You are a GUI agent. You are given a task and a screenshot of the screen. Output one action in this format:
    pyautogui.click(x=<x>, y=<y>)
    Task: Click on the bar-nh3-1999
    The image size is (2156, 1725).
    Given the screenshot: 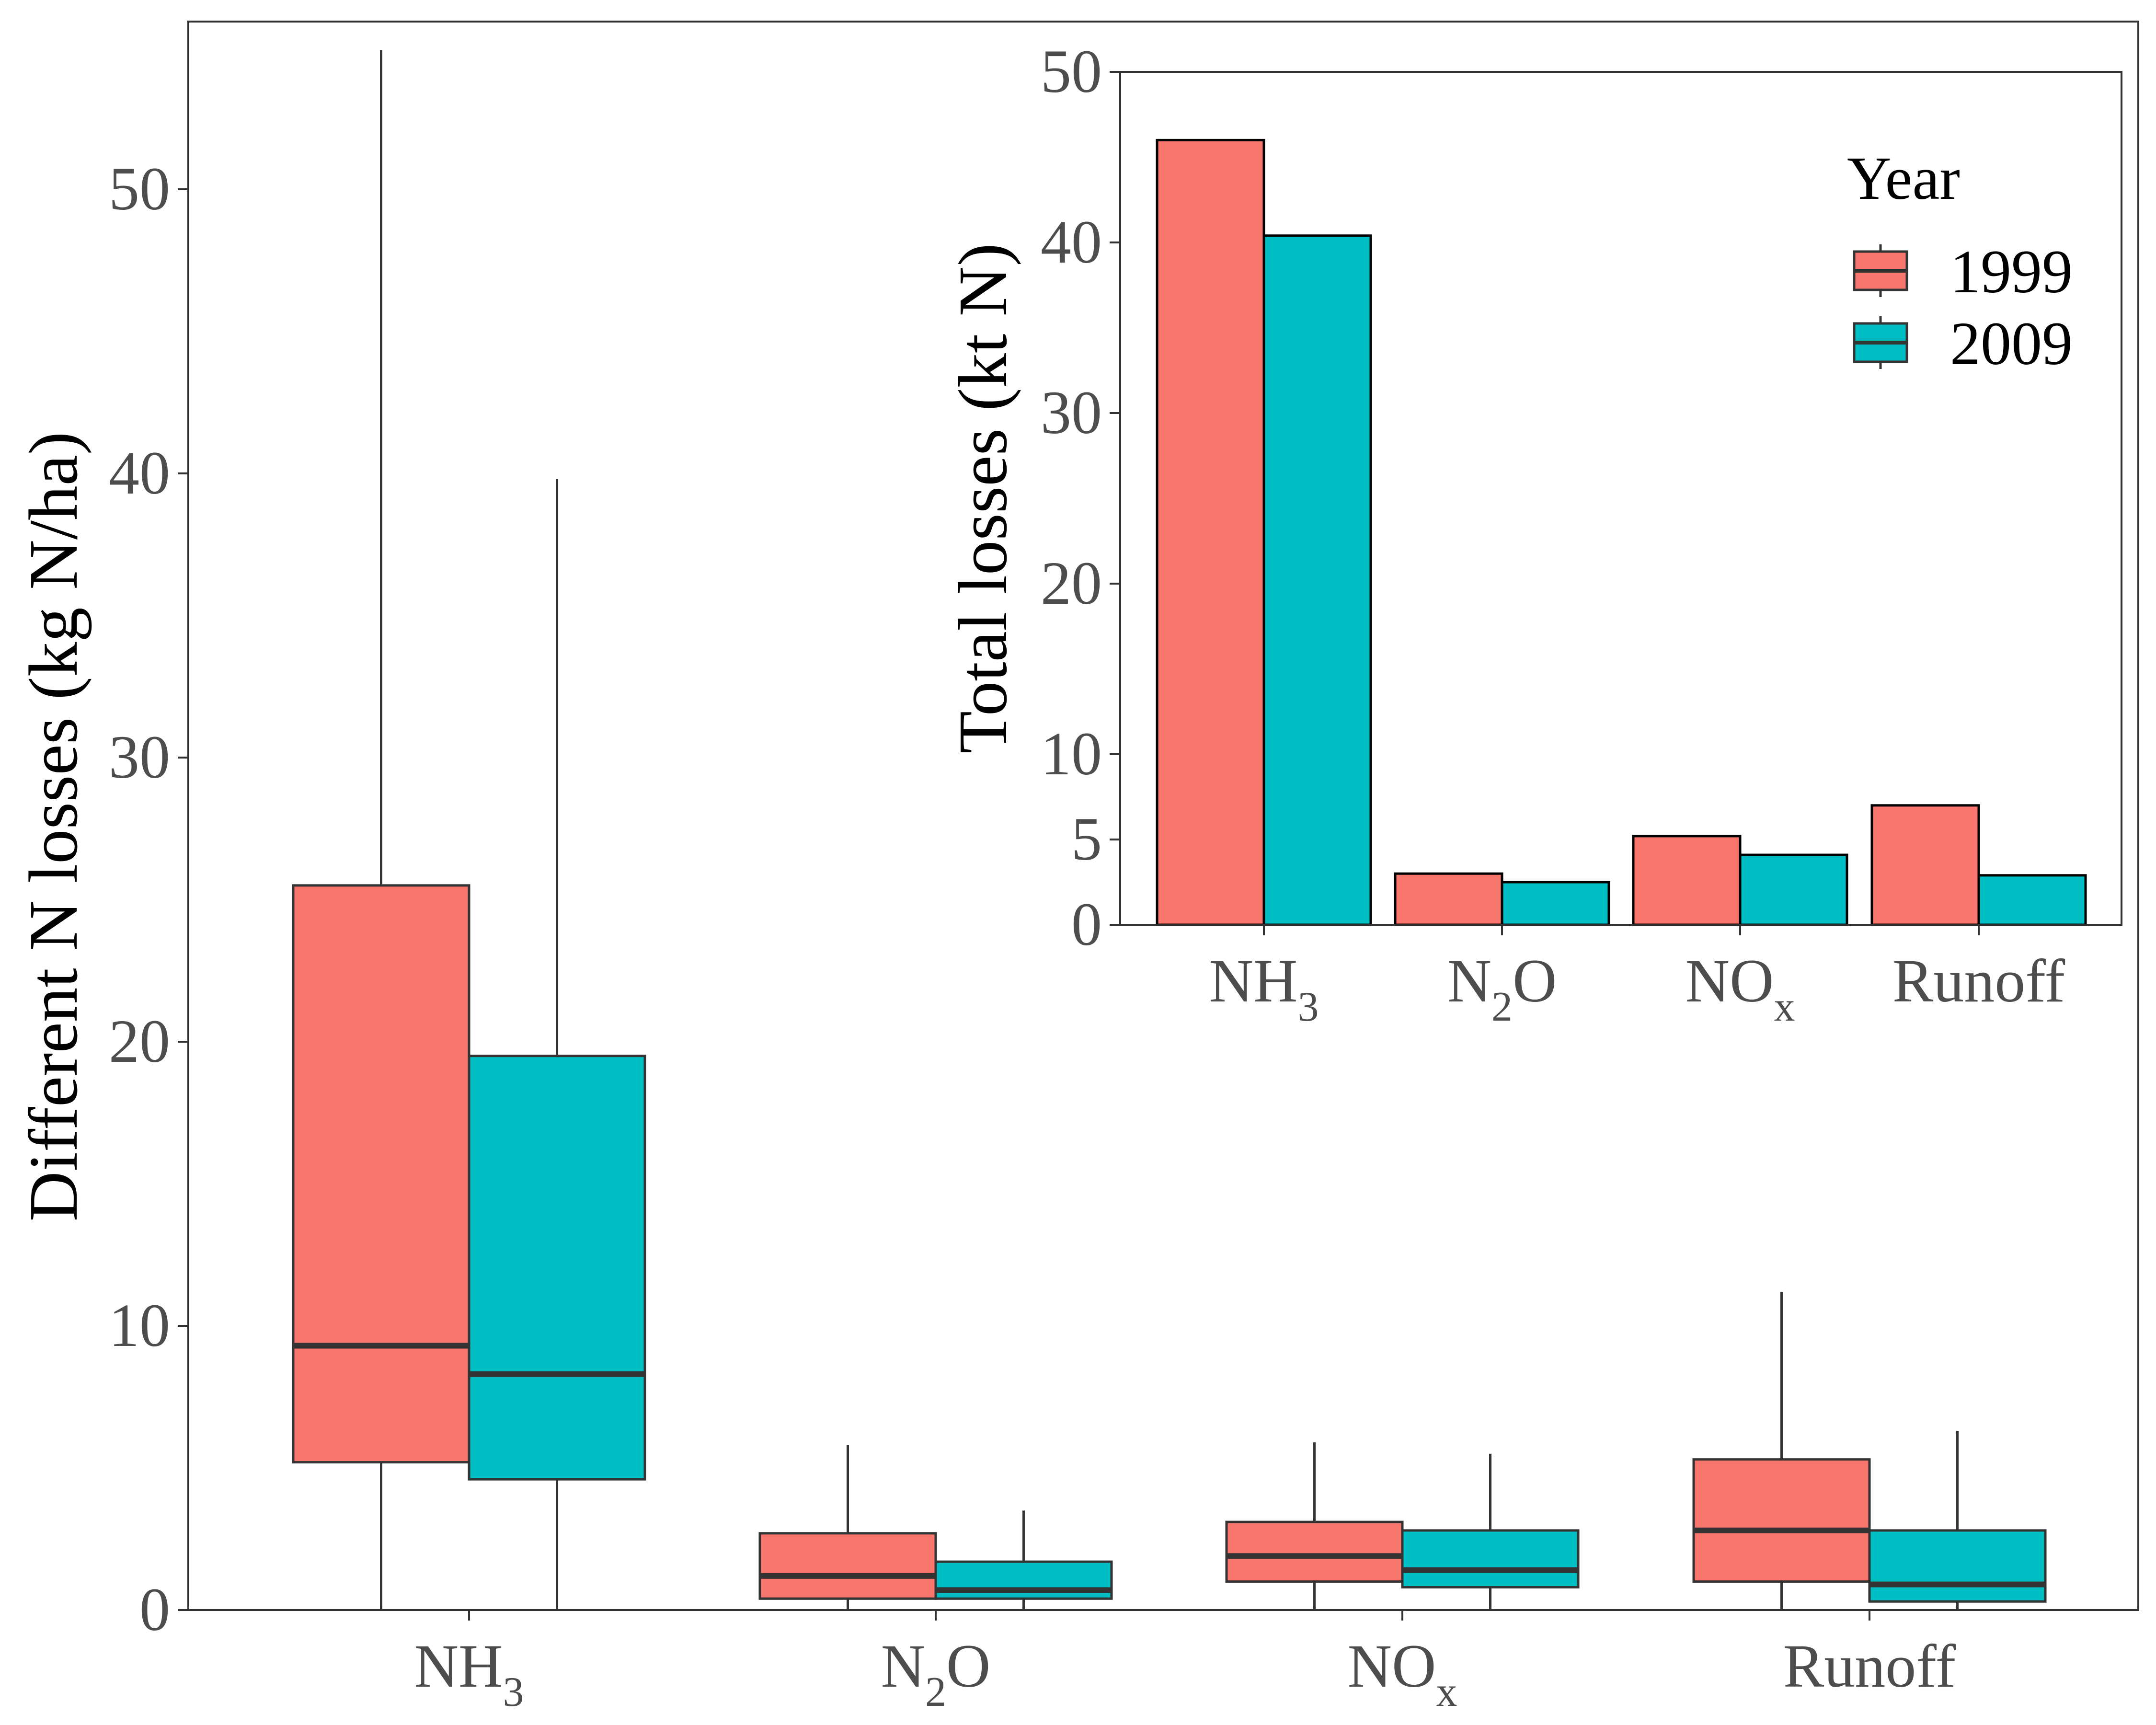 What is the action you would take?
    pyautogui.click(x=1210, y=532)
    